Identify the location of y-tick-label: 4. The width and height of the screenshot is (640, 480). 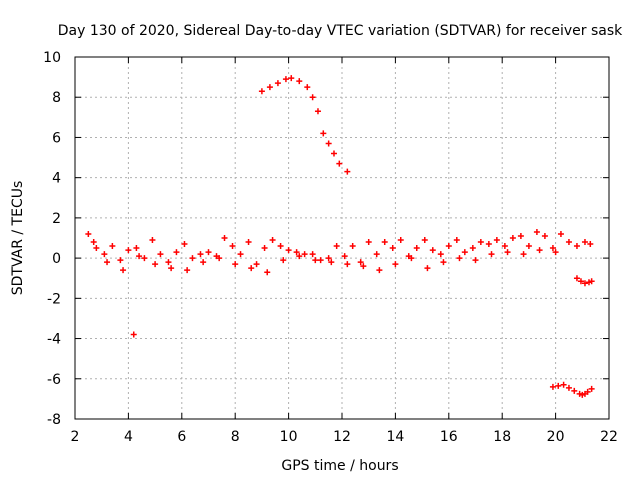
(56, 179).